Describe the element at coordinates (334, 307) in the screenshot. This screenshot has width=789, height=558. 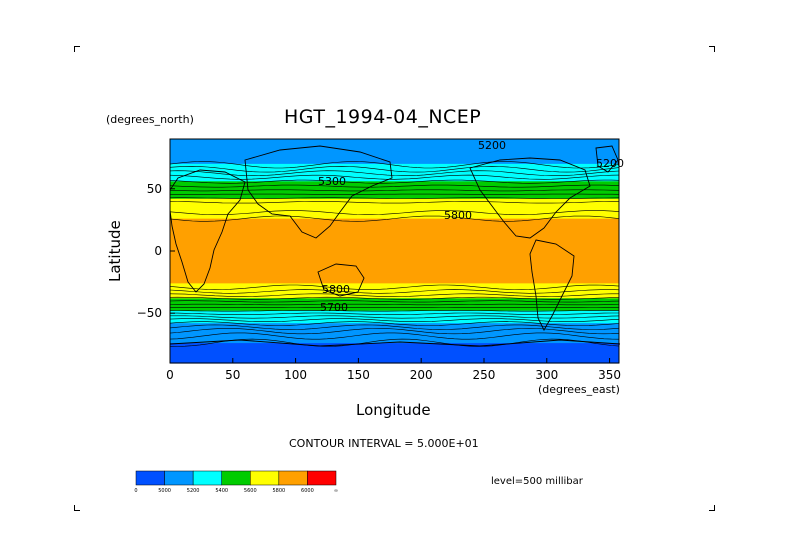
I see `contour-label: 5700` at that location.